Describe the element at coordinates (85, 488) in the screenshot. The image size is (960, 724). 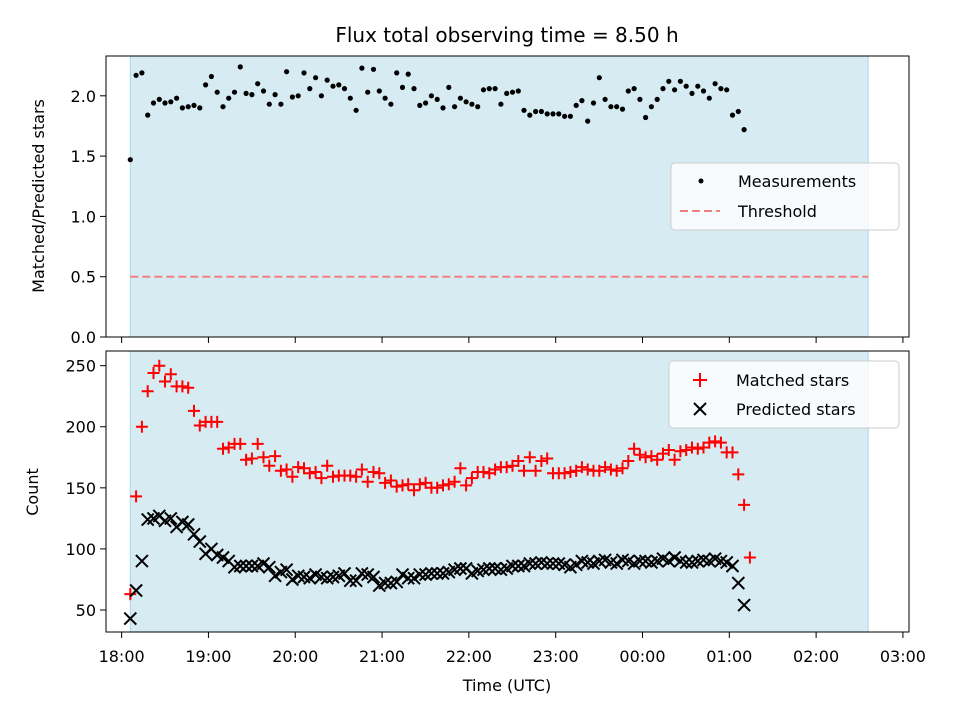
I see `bottom-y-axis: 50 100 150 200 250` at that location.